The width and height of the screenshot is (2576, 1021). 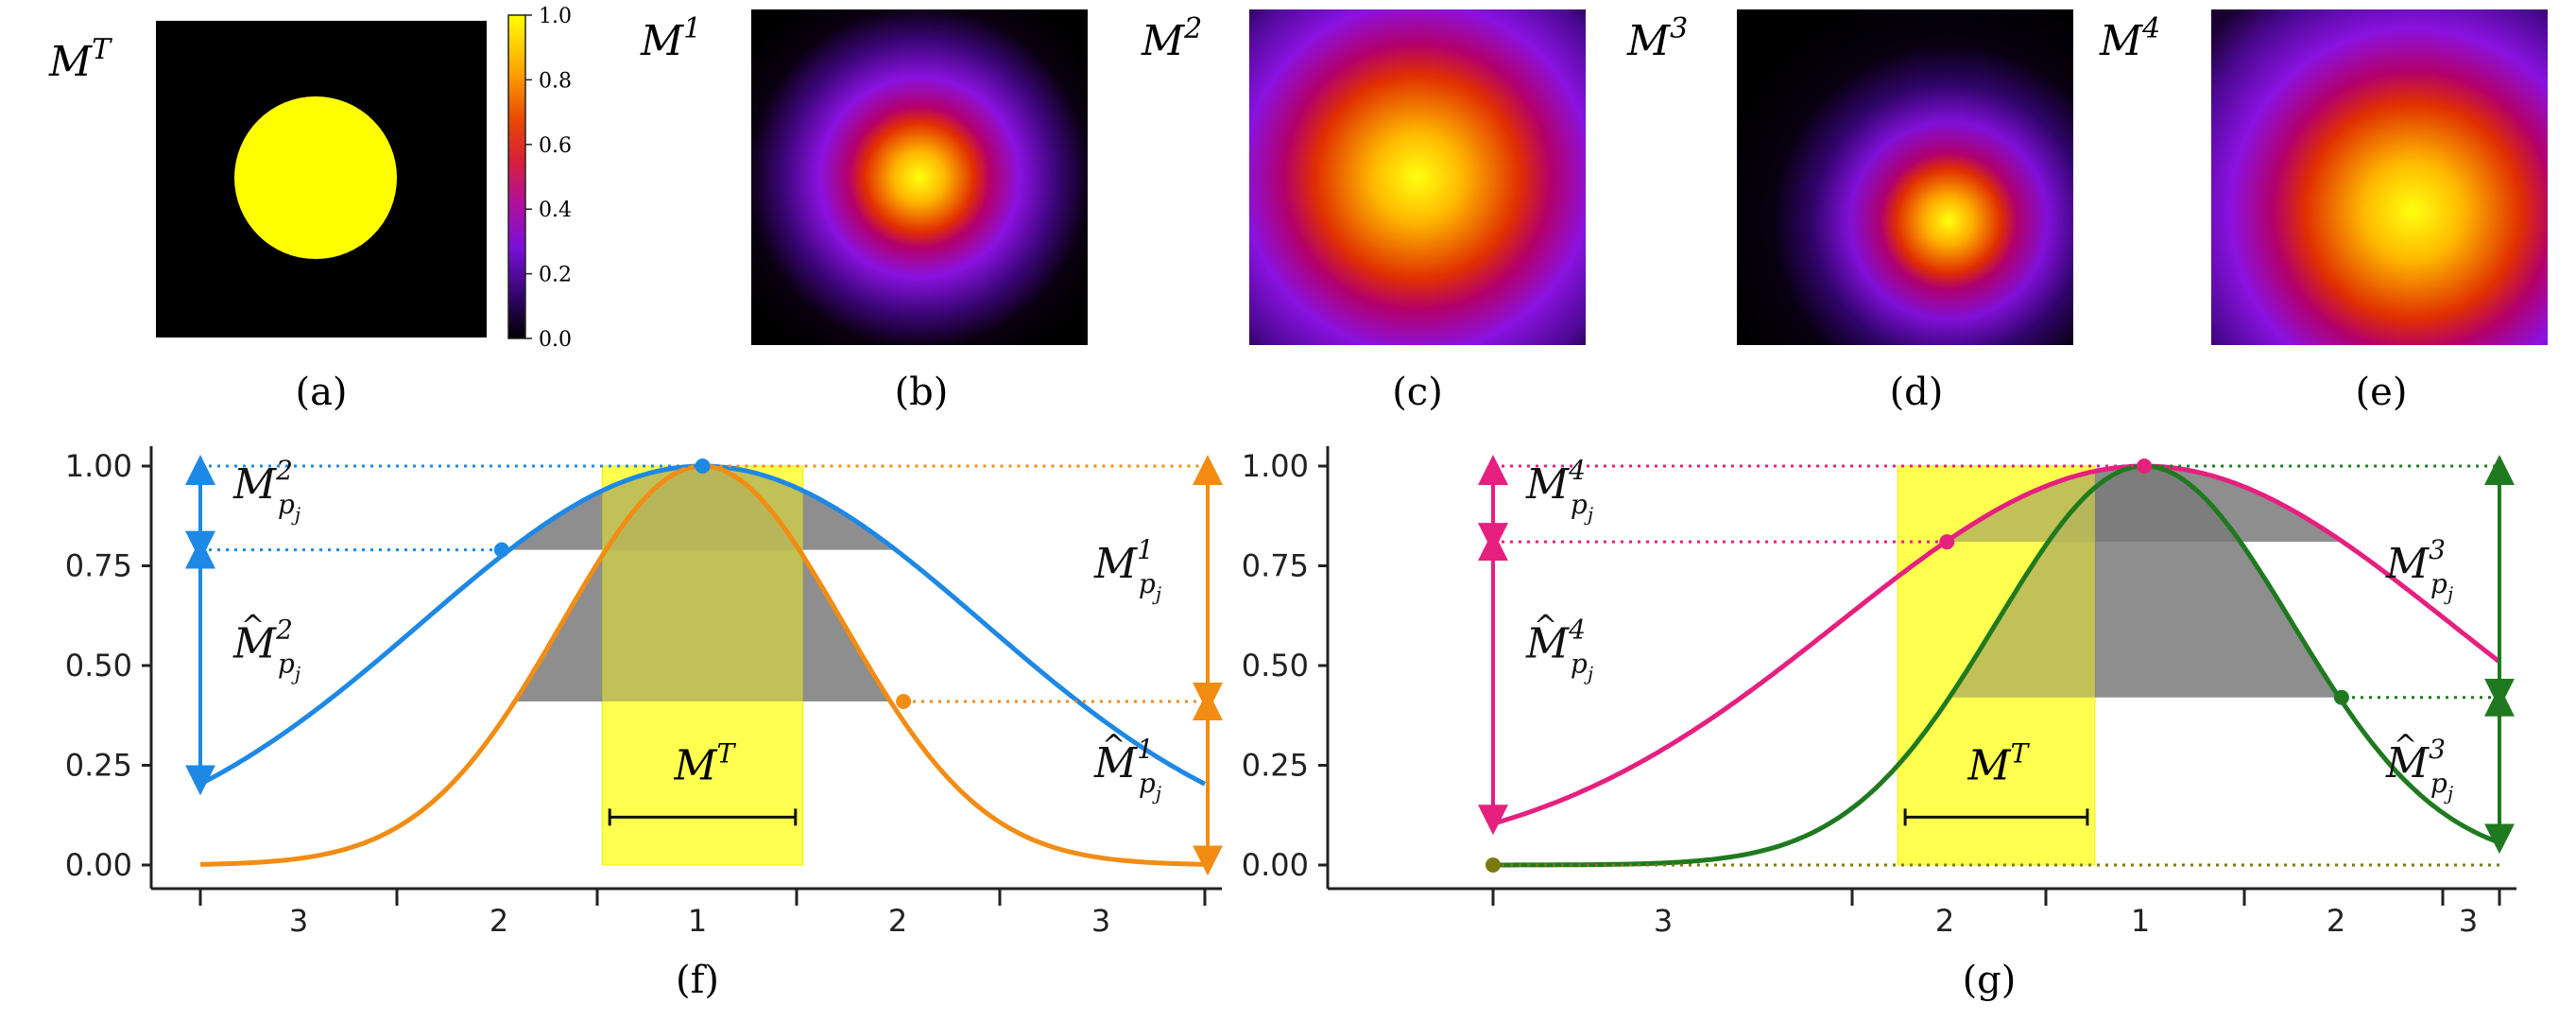 I want to click on label-upper-left-subsub: j, so click(x=1588, y=514).